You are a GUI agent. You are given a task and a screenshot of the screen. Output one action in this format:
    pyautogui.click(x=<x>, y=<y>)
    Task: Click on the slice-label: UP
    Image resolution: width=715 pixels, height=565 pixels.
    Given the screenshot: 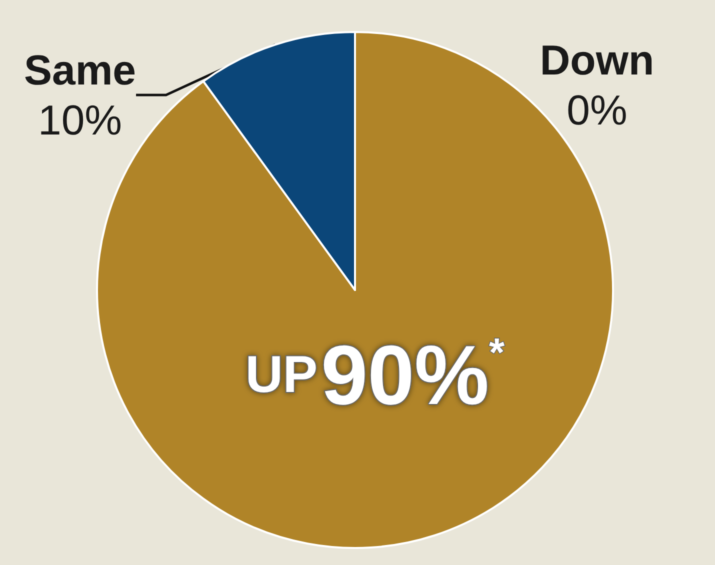 What is the action you would take?
    pyautogui.click(x=281, y=375)
    